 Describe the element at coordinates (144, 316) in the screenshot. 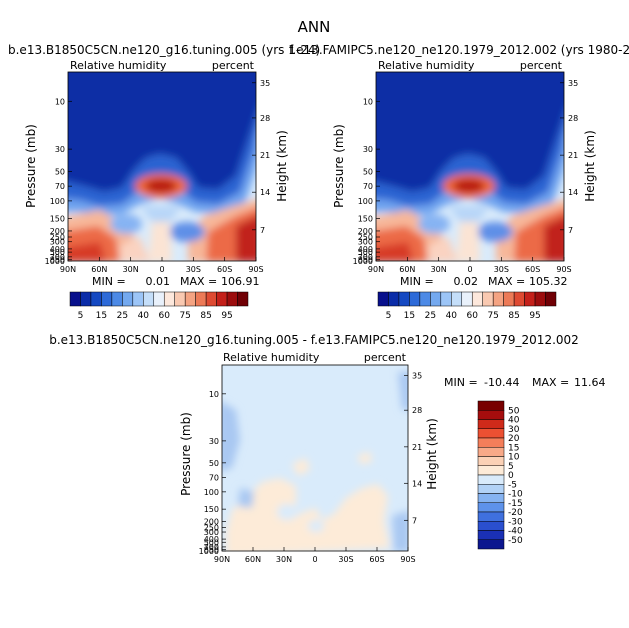

I see `colorbar-label: 40` at that location.